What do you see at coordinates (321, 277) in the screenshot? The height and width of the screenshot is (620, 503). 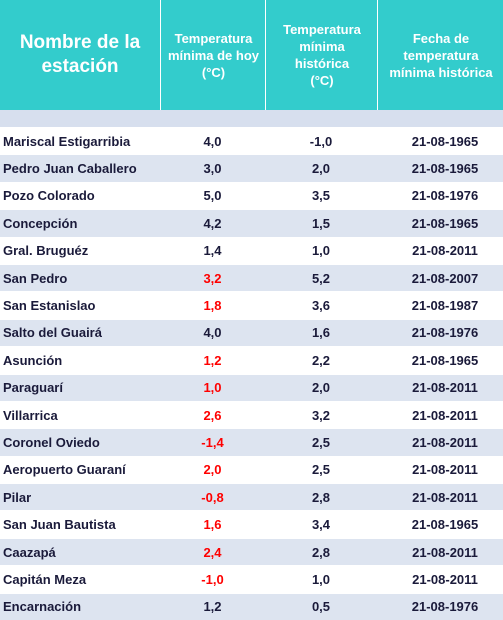 I see `historic-min-cell: 5,2` at bounding box center [321, 277].